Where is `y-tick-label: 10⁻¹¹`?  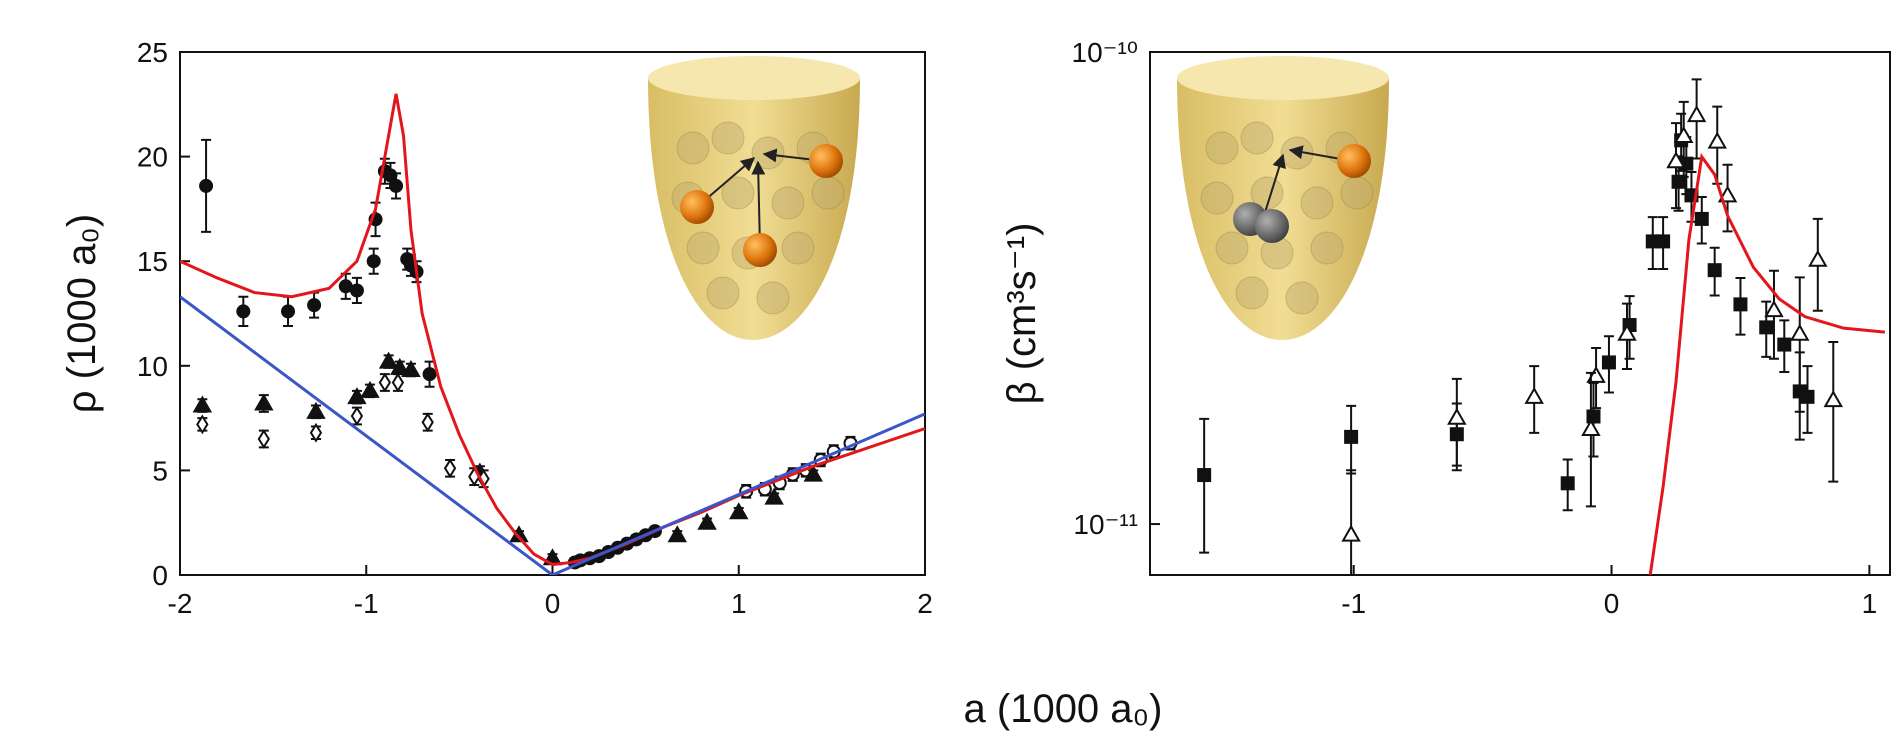
y-tick-label: 10⁻¹¹ is located at coordinates (1105, 524).